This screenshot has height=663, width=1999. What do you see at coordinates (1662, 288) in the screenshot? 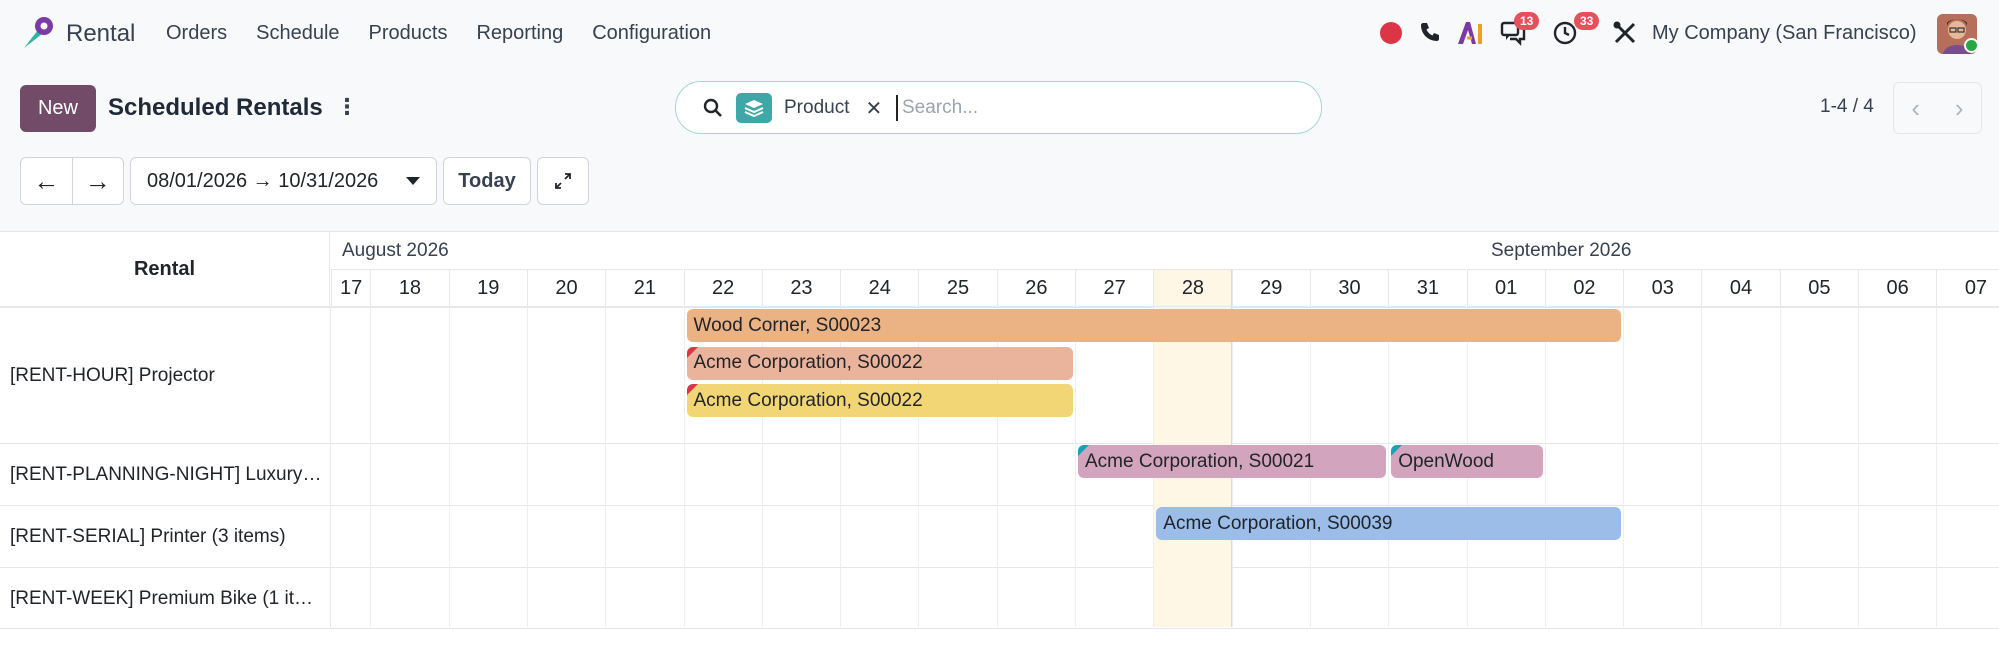
I see `day-header: 03` at bounding box center [1662, 288].